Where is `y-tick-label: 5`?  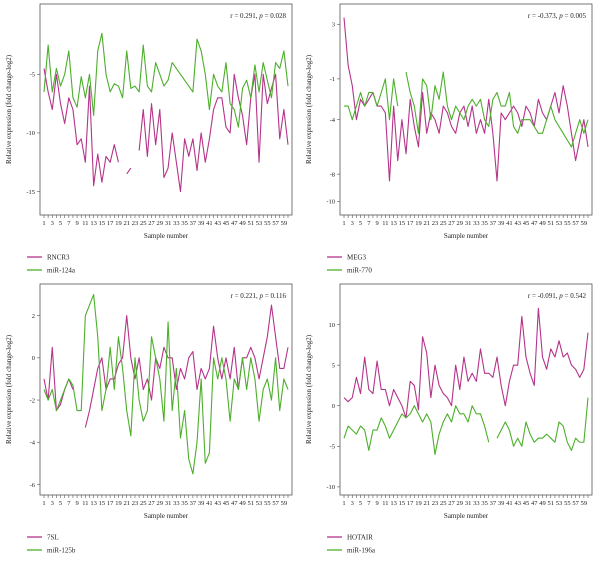 y-tick-label: 5 is located at coordinates (333, 365).